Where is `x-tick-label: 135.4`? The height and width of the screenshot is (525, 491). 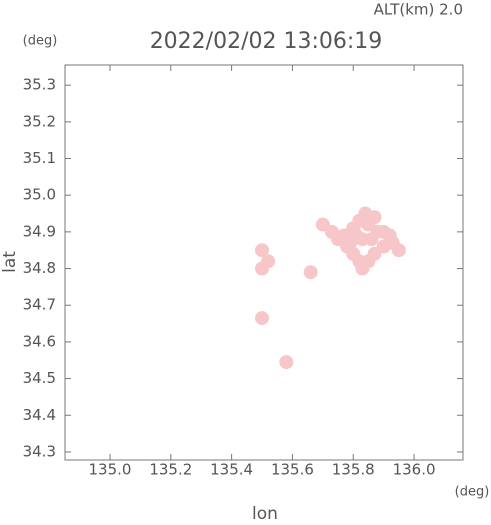 x-tick-label: 135.4 is located at coordinates (231, 470).